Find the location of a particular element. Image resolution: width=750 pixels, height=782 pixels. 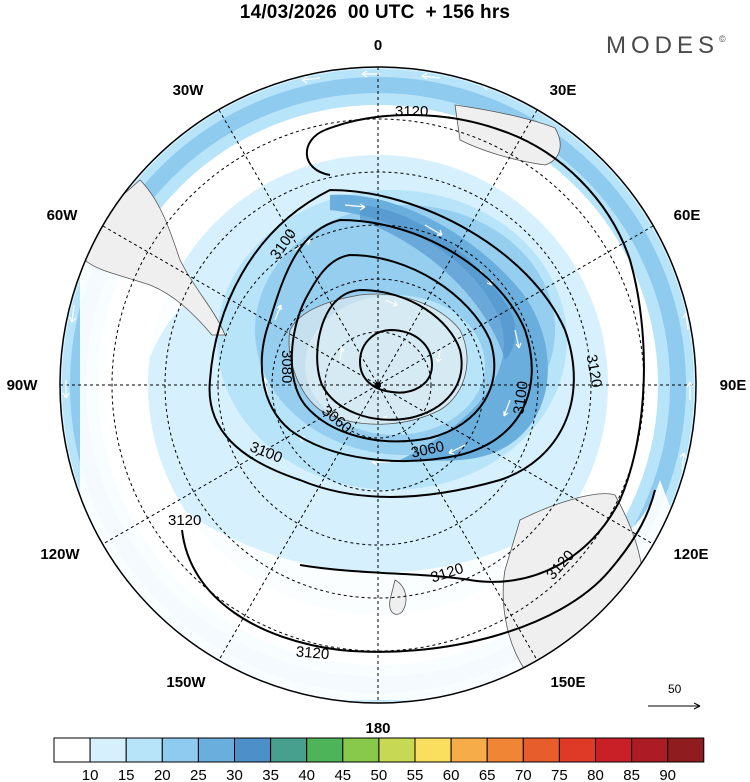

lon-label-60e: 60E is located at coordinates (687, 215).